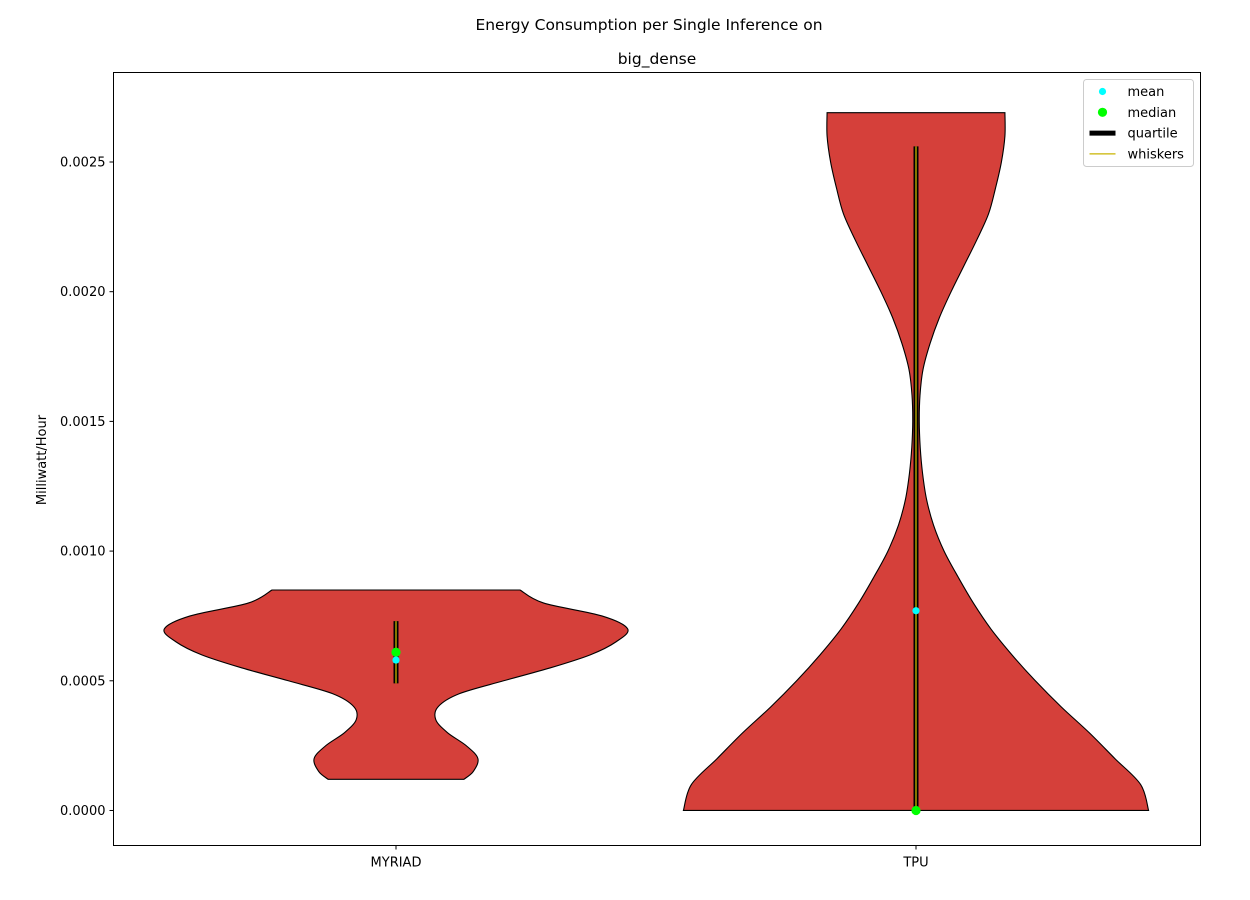 The width and height of the screenshot is (1250, 900). Describe the element at coordinates (1102, 91) in the screenshot. I see `legend-marker-mean` at that location.